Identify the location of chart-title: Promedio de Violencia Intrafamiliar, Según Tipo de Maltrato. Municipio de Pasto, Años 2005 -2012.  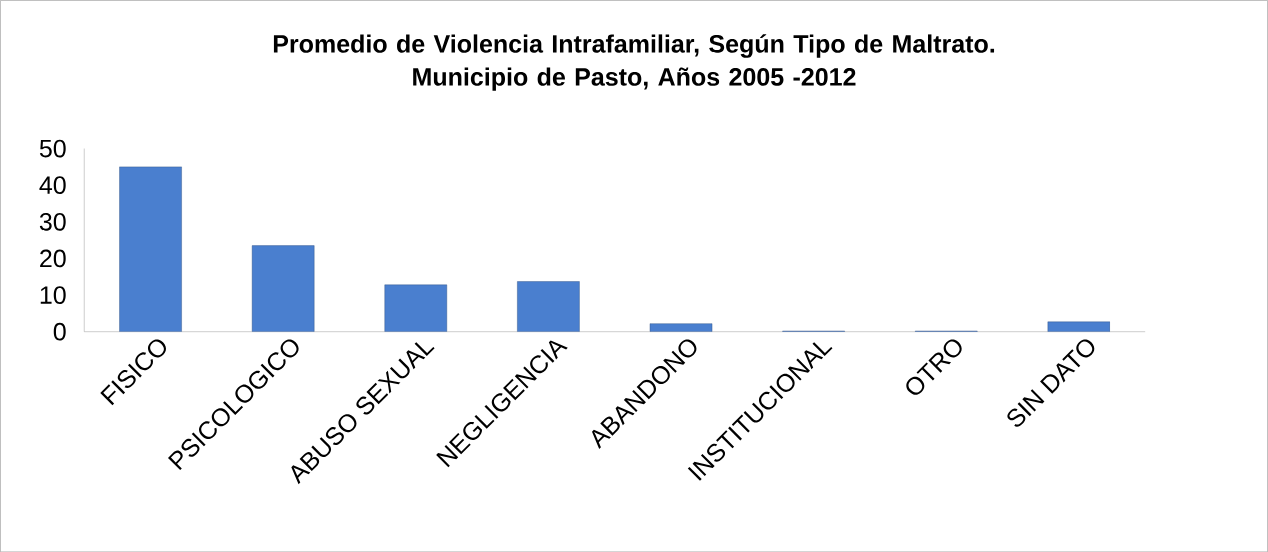
(634, 62).